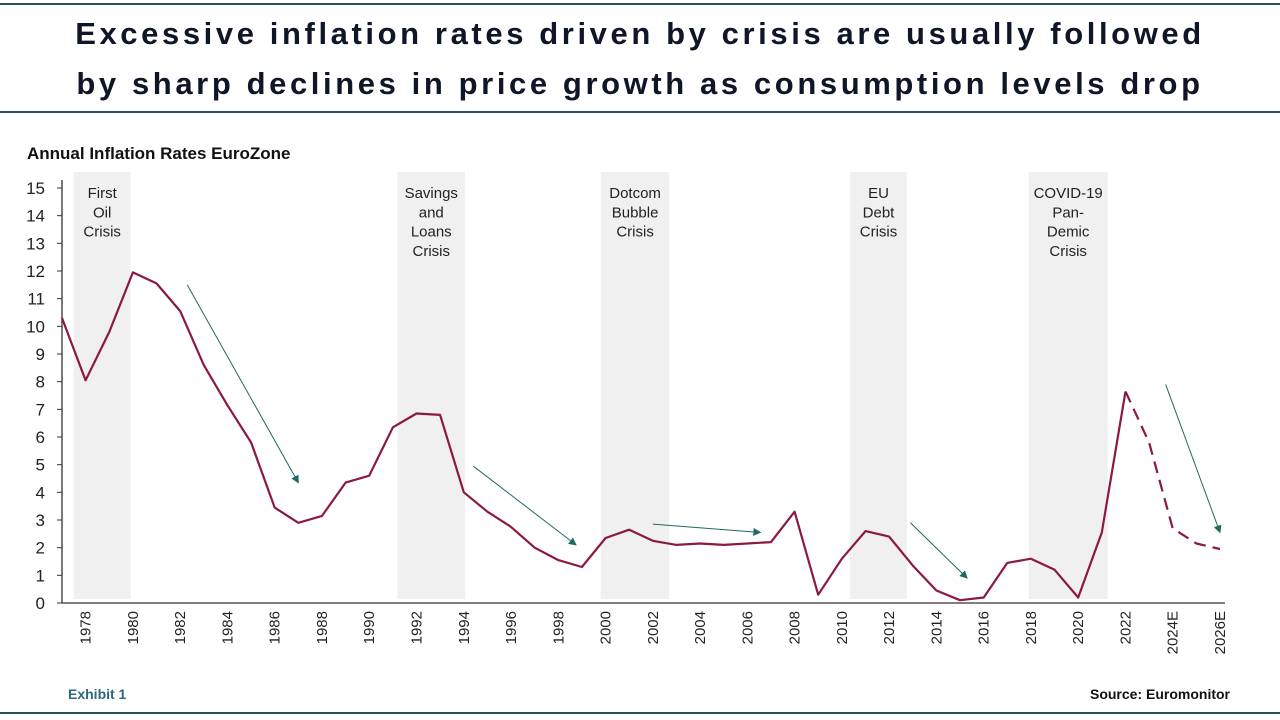 Image resolution: width=1280 pixels, height=720 pixels. Describe the element at coordinates (431, 193) in the screenshot. I see `crisis-label: Savings` at that location.